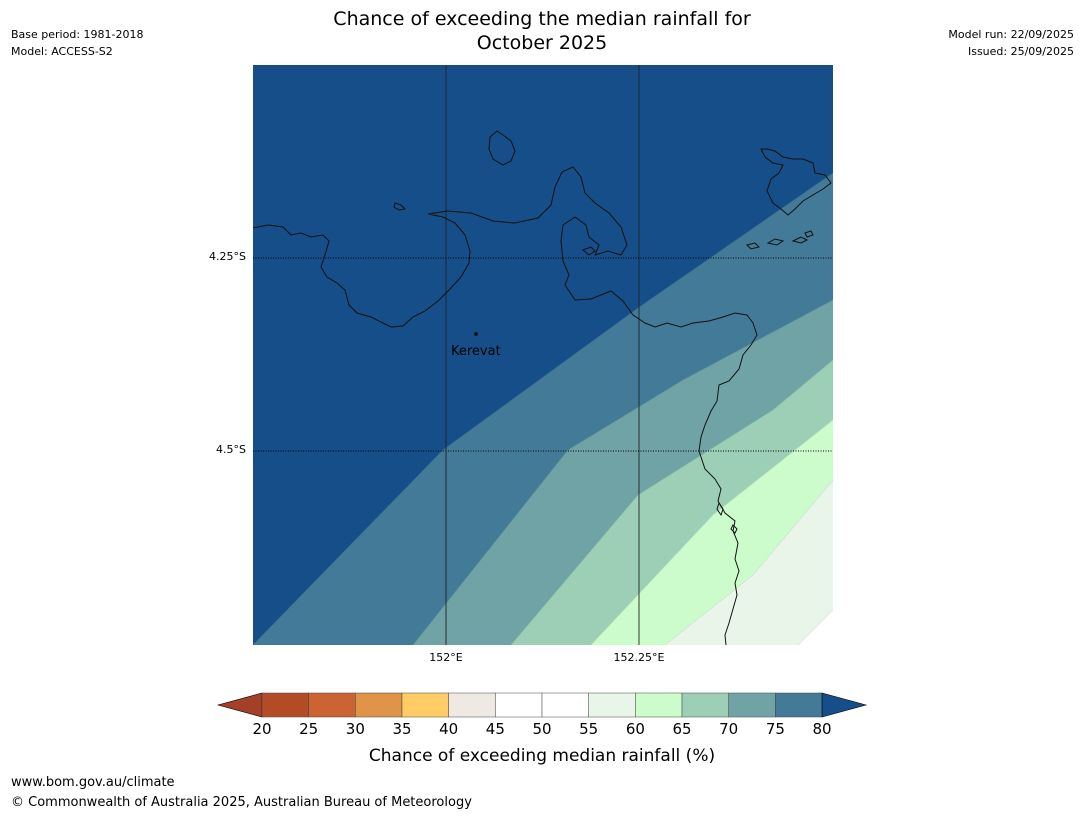 This screenshot has height=816, width=1085. Describe the element at coordinates (589, 729) in the screenshot. I see `colorbar-tick-label: 55` at that location.